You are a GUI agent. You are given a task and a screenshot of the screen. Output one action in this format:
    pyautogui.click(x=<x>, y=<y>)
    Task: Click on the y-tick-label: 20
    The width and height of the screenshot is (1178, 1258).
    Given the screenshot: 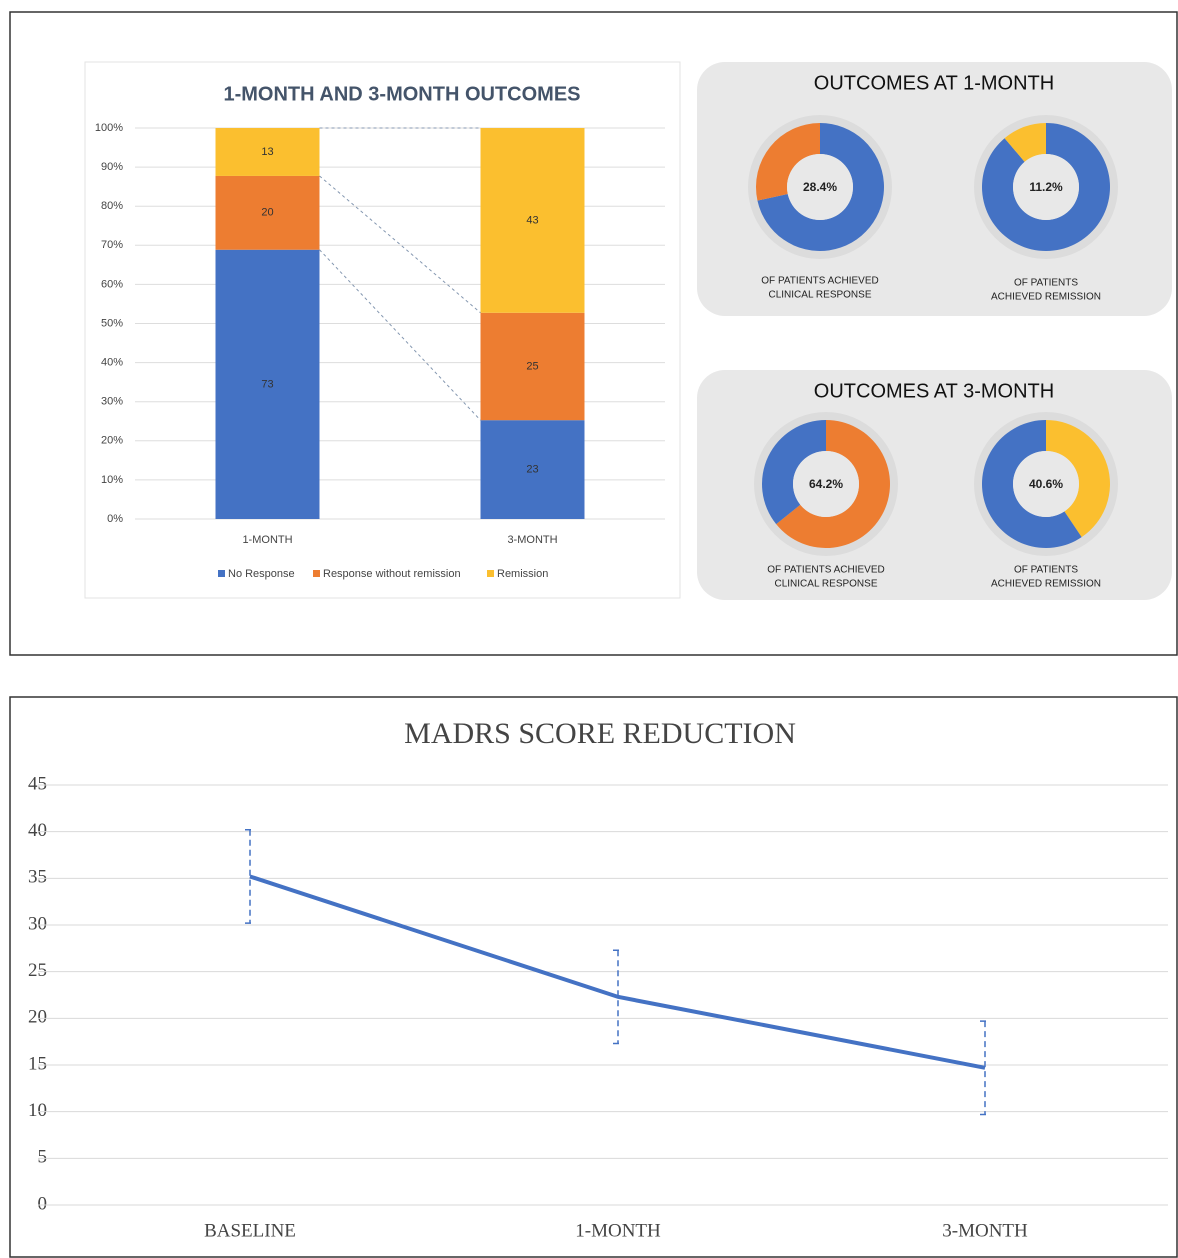 What is the action you would take?
    pyautogui.click(x=37, y=1017)
    